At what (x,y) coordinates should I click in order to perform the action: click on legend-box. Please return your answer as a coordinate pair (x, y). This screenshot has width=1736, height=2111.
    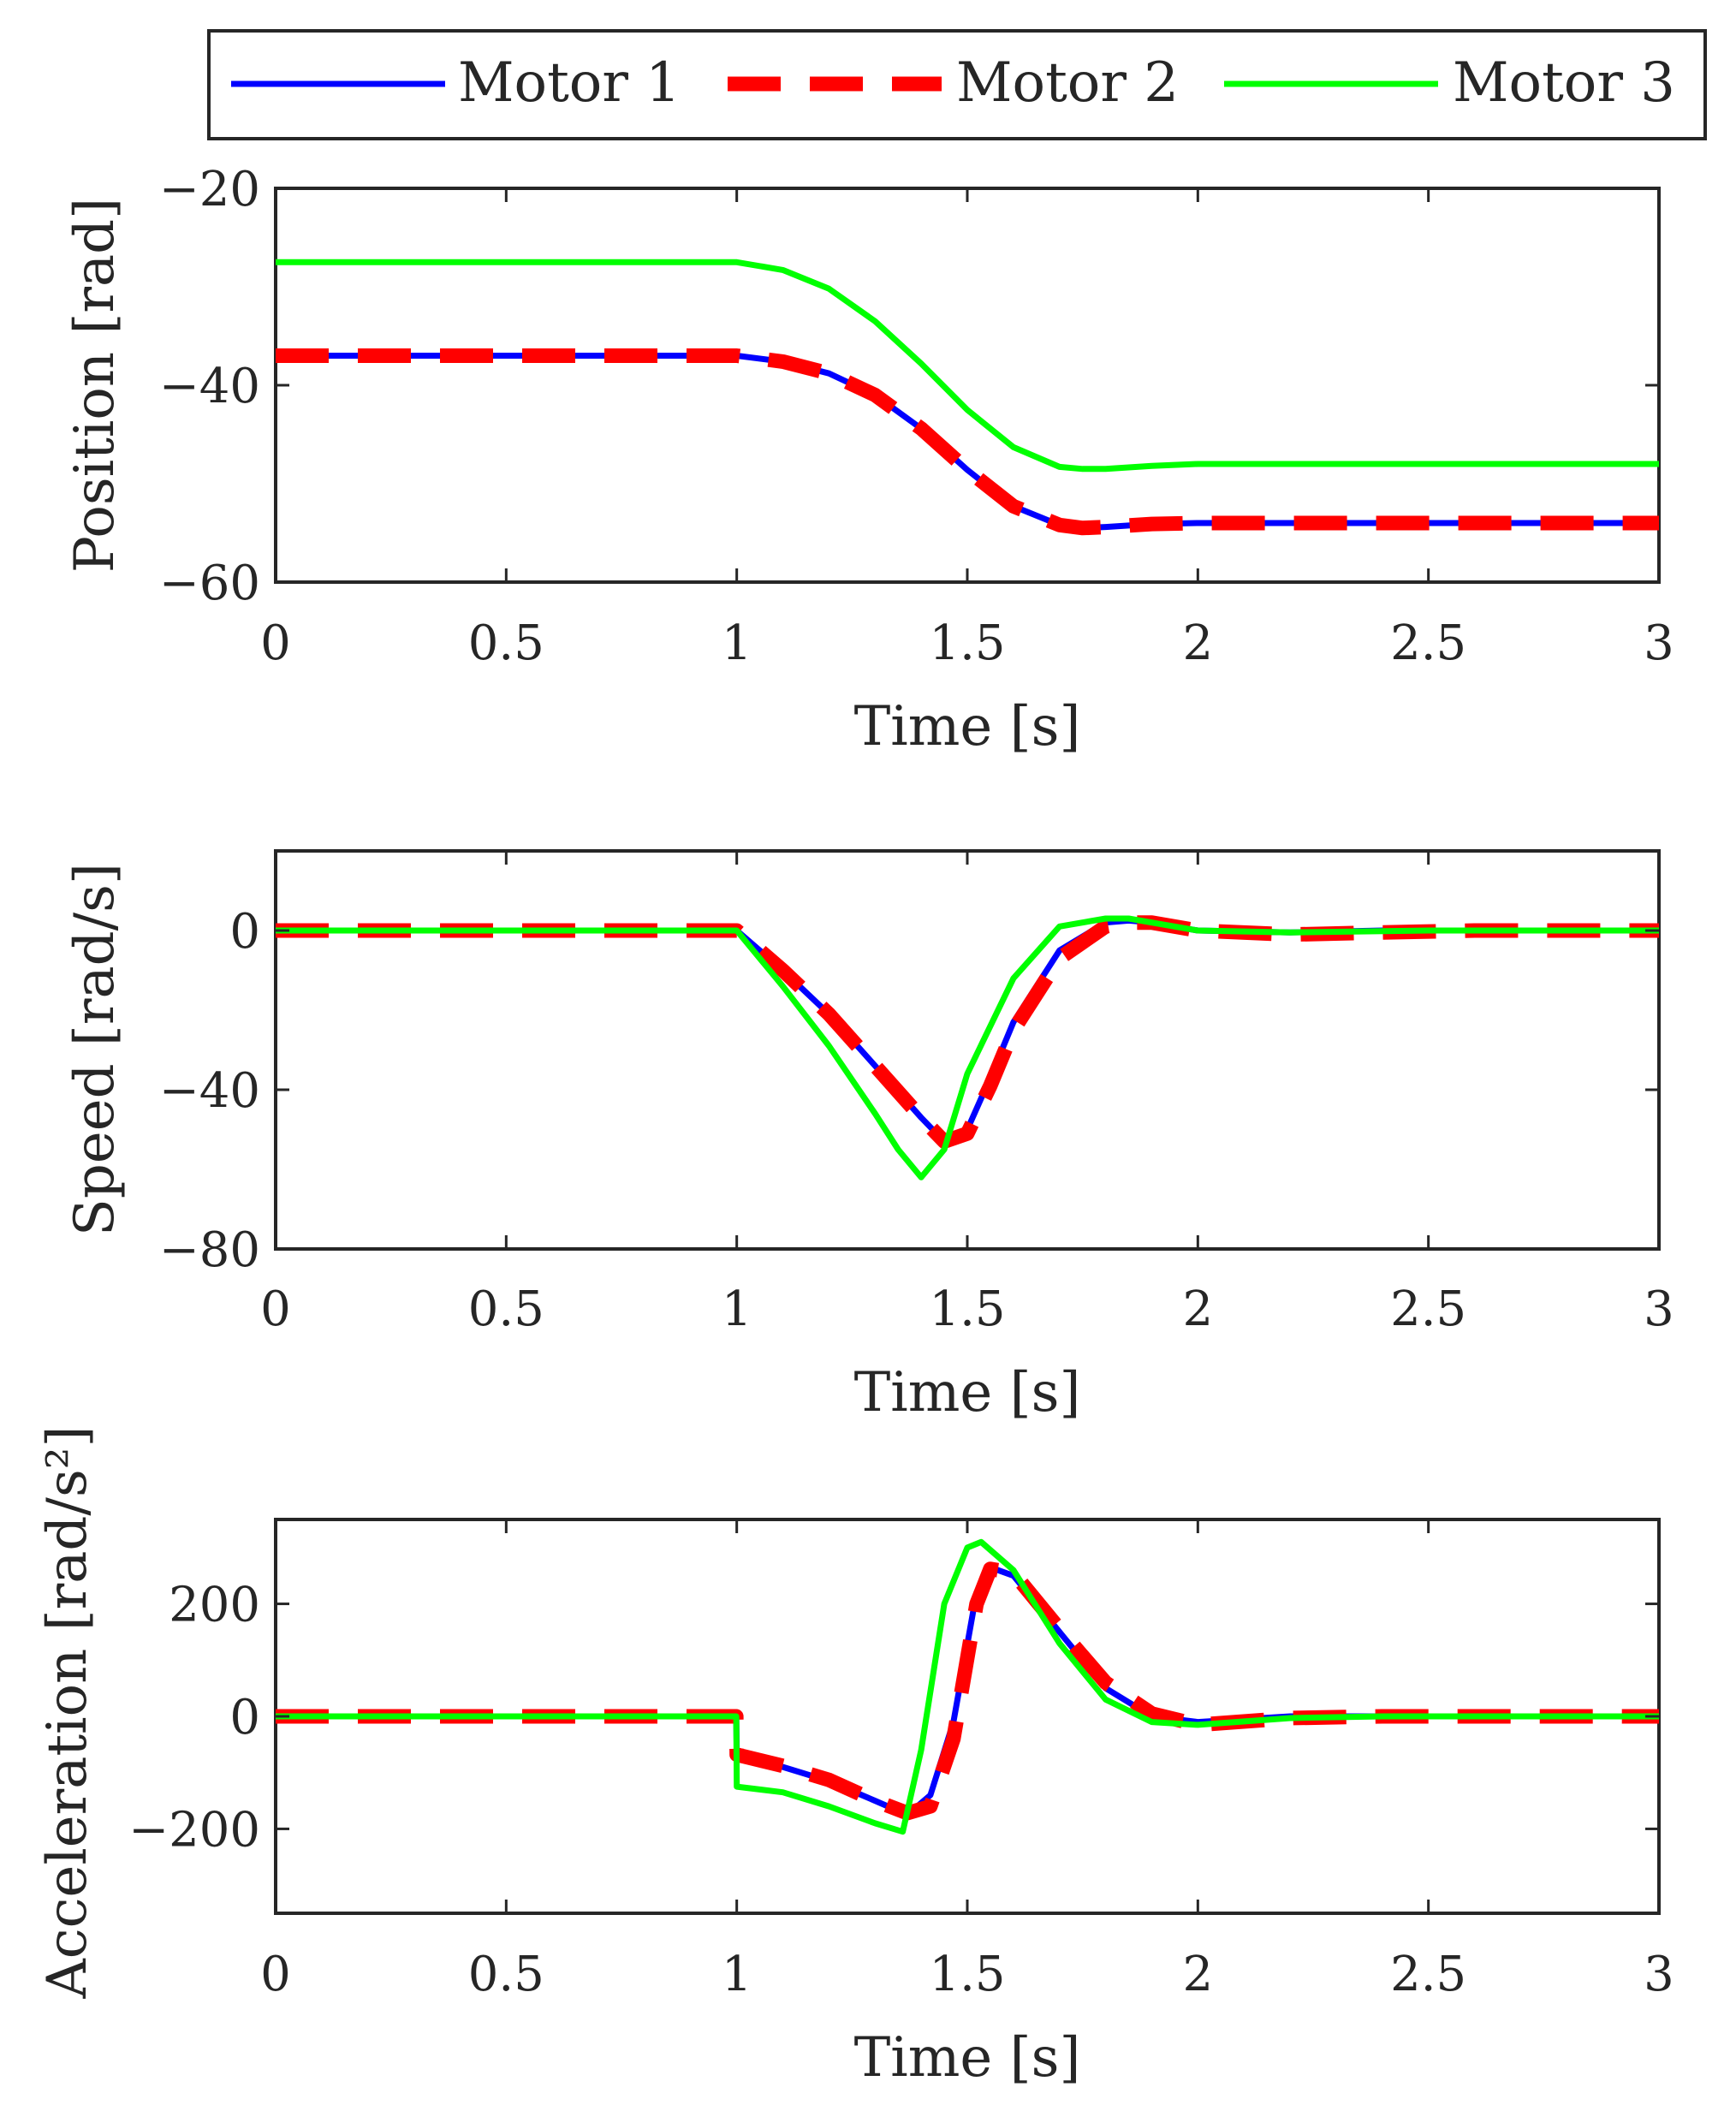
    Looking at the image, I should click on (957, 84).